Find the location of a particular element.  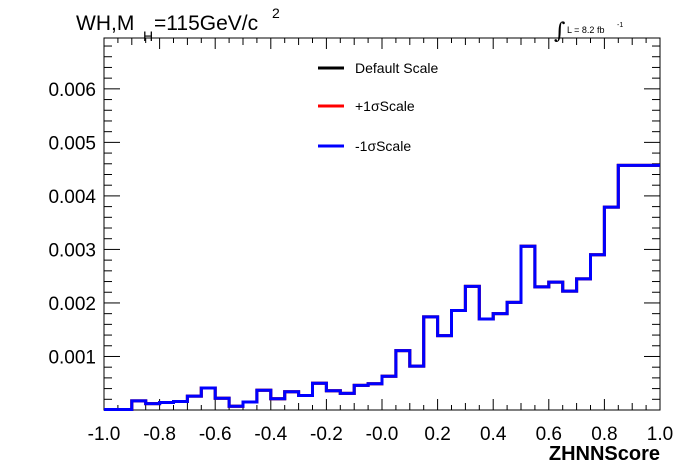

chart-title-superscript: 2 is located at coordinates (276, 13).